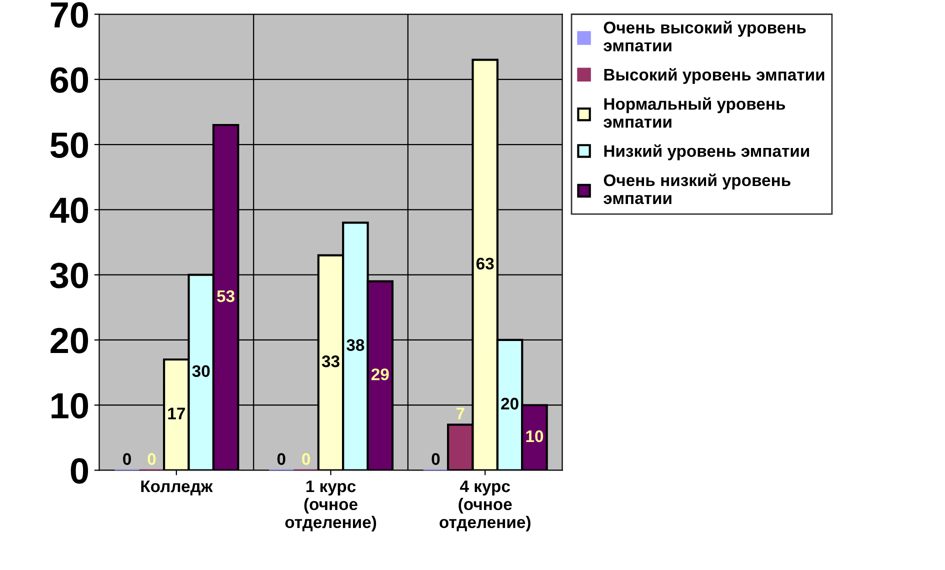 The image size is (945, 570). Describe the element at coordinates (705, 36) in the screenshot. I see `legend-label: Очень высокий уровень эмпатии` at that location.